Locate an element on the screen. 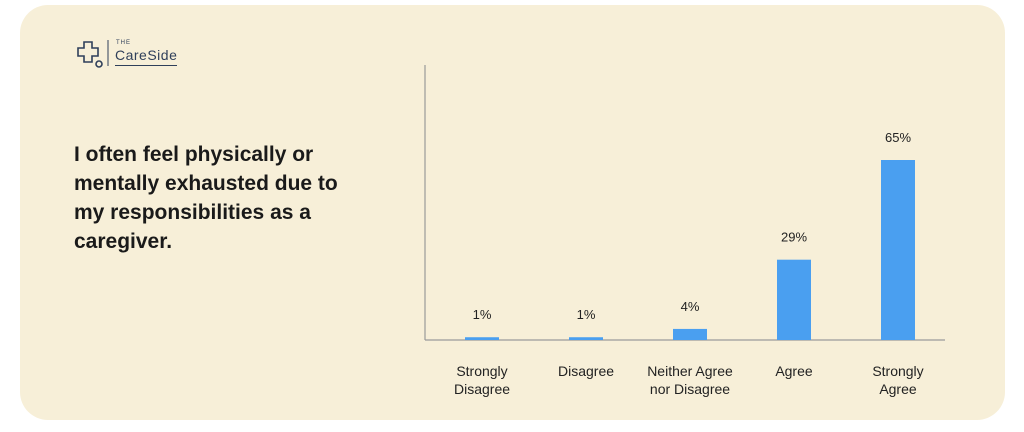 The width and height of the screenshot is (1024, 432). value-label: 29% is located at coordinates (794, 237).